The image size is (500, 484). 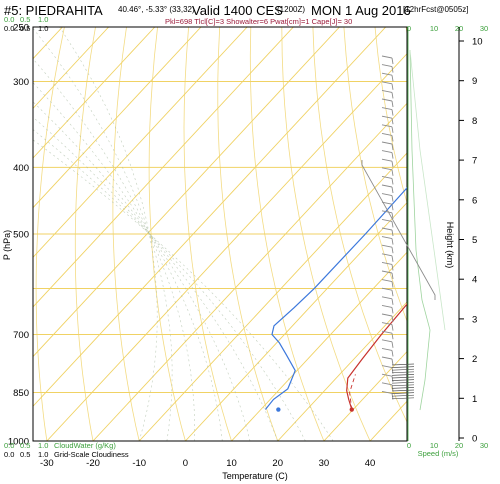 I want to click on cloudiness-tick-top: 0.0, so click(x=9, y=28).